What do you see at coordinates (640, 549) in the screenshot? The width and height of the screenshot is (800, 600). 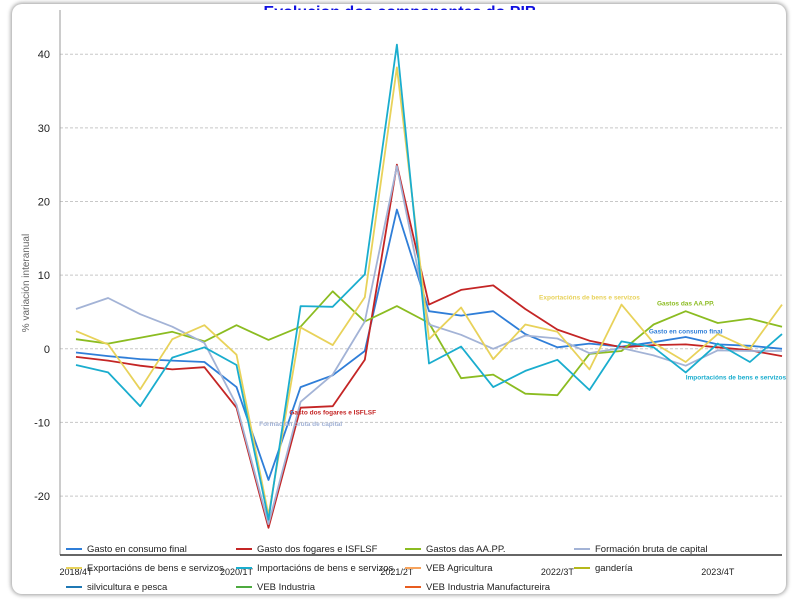 I see `legend-item: Formación bruta de capital` at bounding box center [640, 549].